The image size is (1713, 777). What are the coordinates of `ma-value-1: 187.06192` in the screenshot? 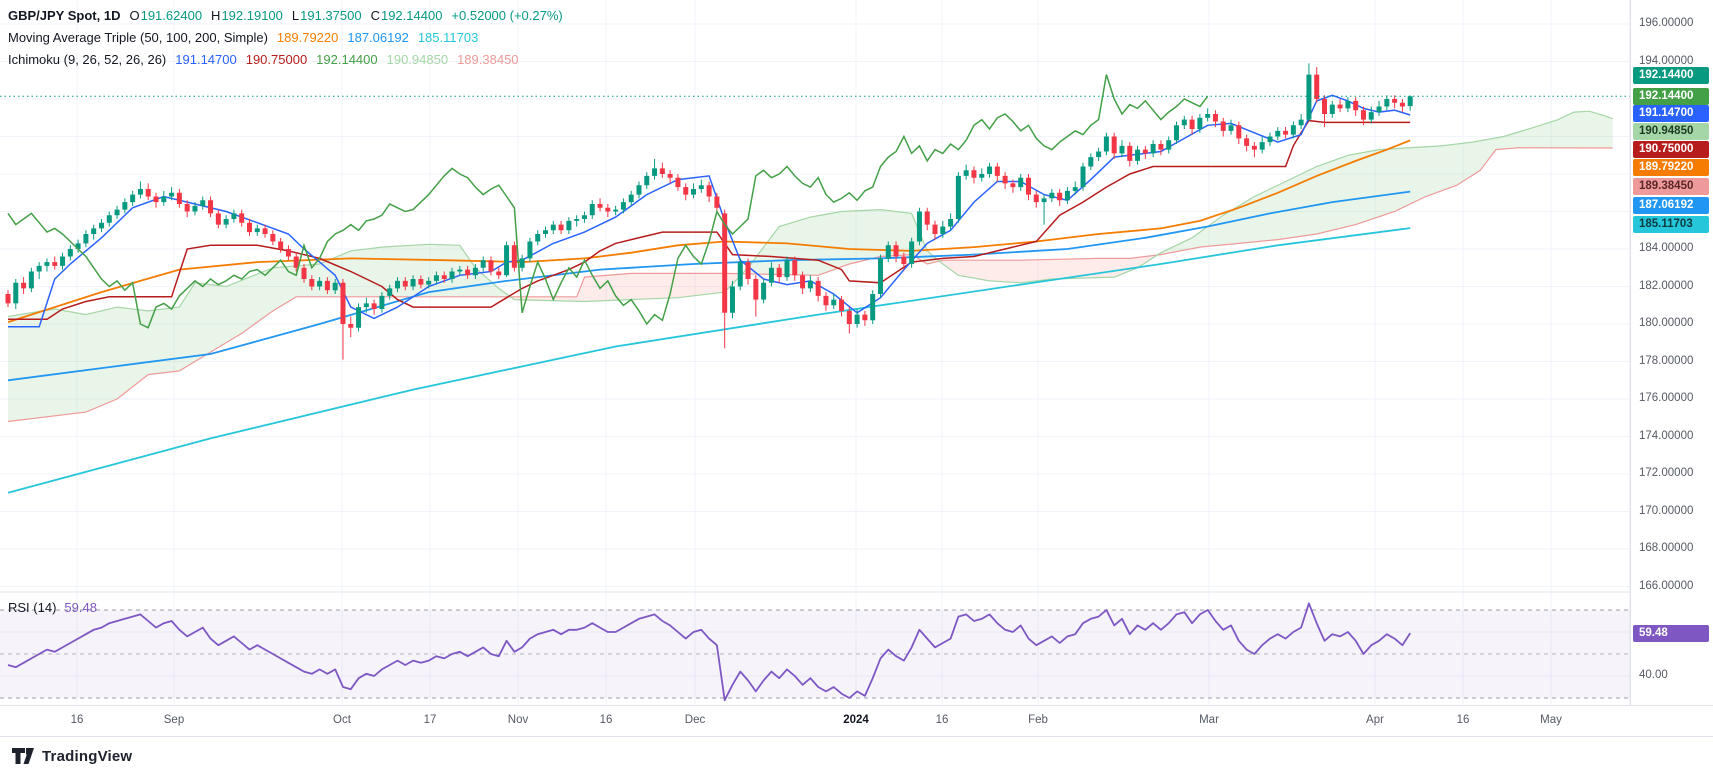 It's located at (378, 37).